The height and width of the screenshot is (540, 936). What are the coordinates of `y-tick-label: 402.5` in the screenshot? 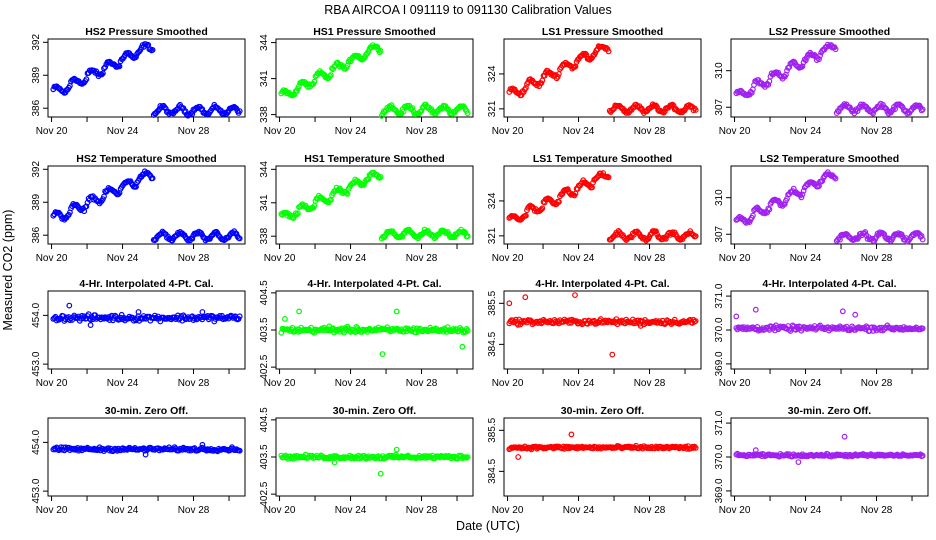 It's located at (264, 366).